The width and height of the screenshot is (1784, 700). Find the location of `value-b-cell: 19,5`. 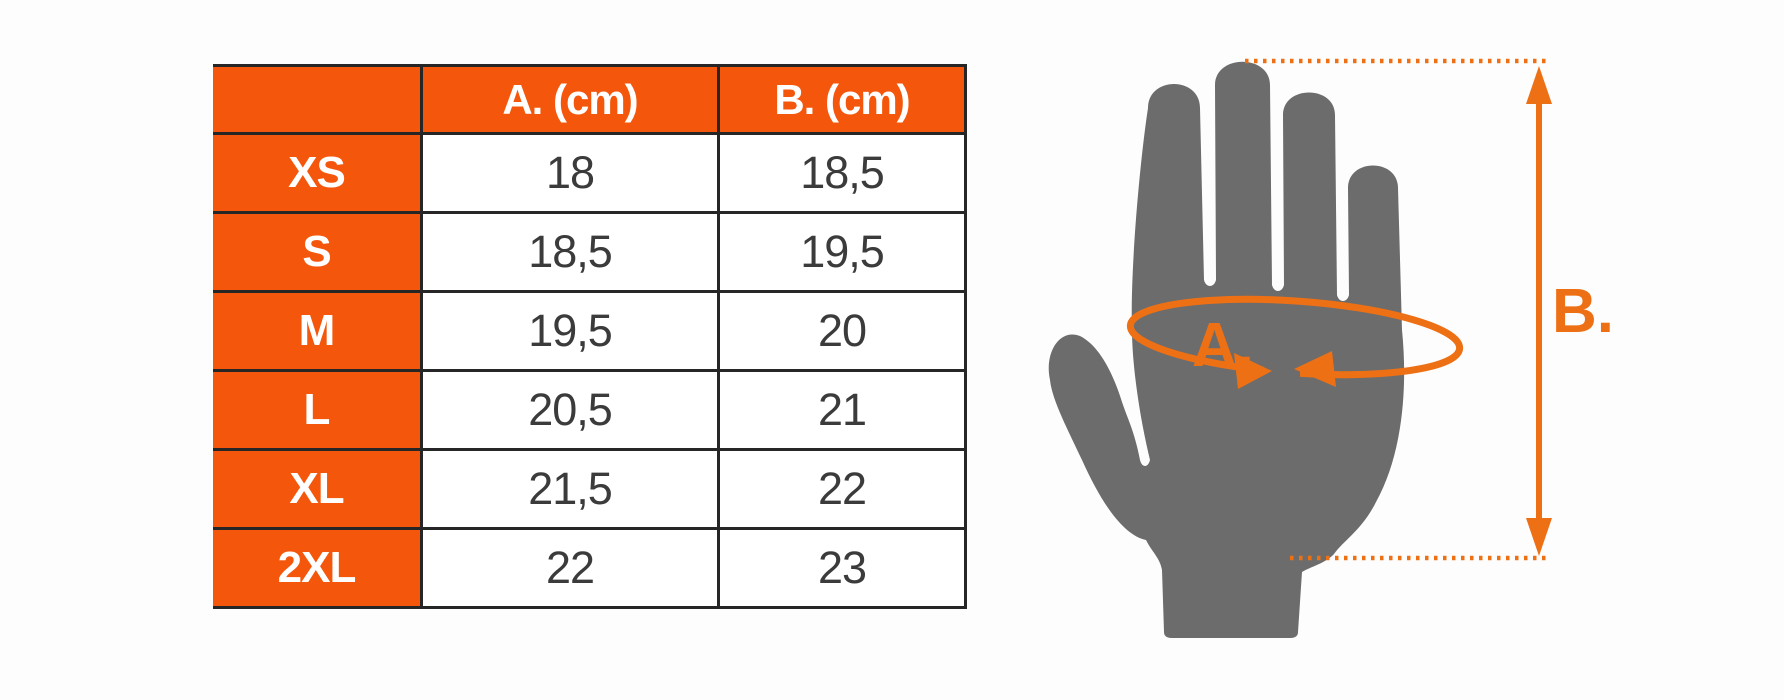

value-b-cell: 19,5 is located at coordinates (842, 252).